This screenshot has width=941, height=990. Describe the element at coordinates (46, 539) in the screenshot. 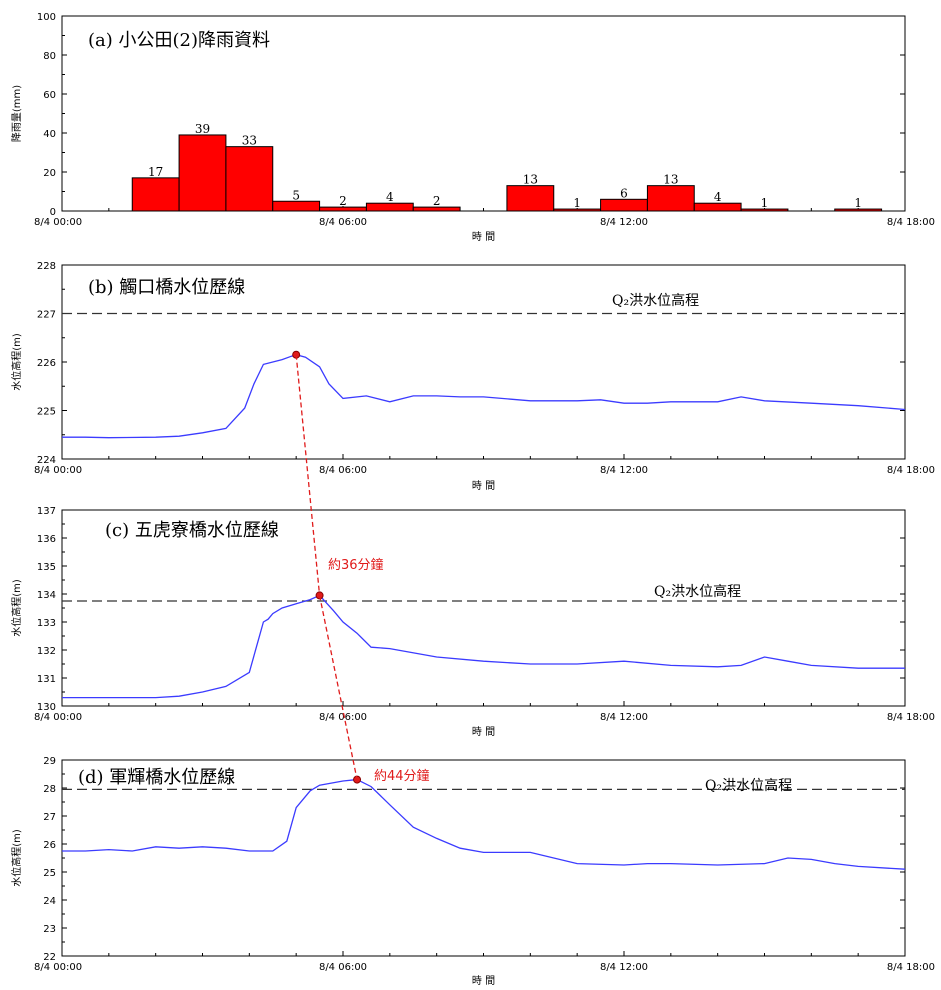

I see `y-tick-label: 136` at that location.